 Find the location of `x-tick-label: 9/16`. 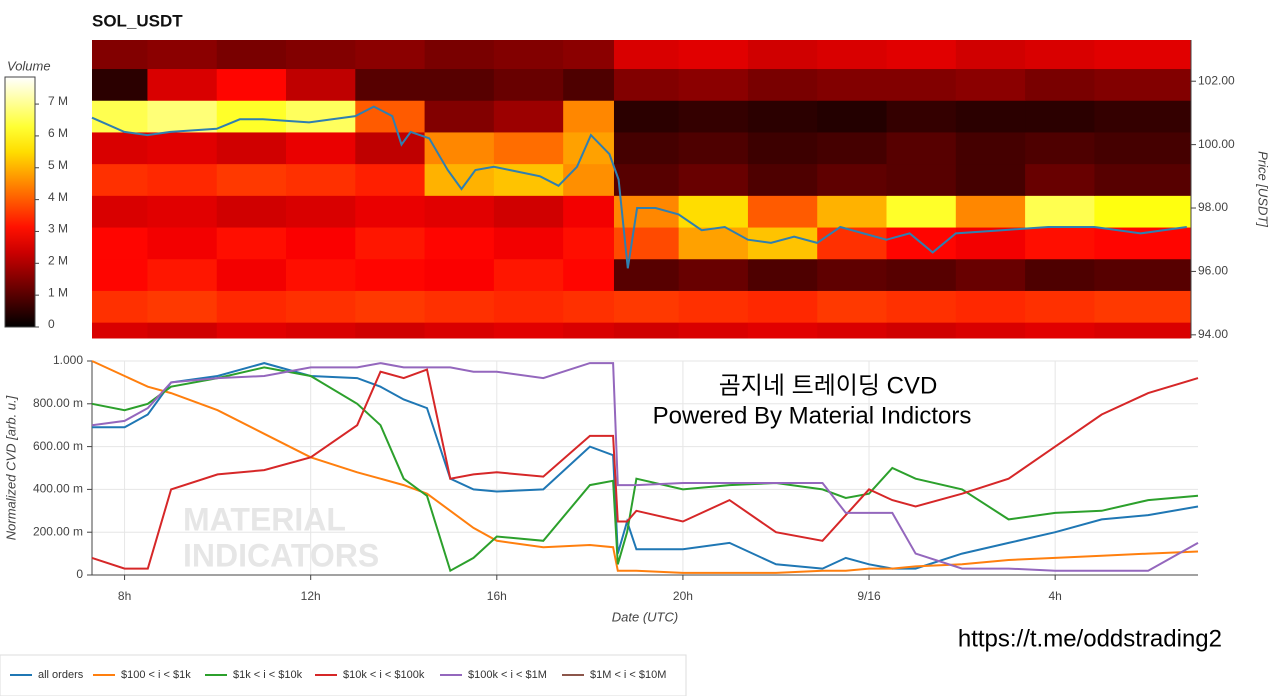

x-tick-label: 9/16 is located at coordinates (869, 596).